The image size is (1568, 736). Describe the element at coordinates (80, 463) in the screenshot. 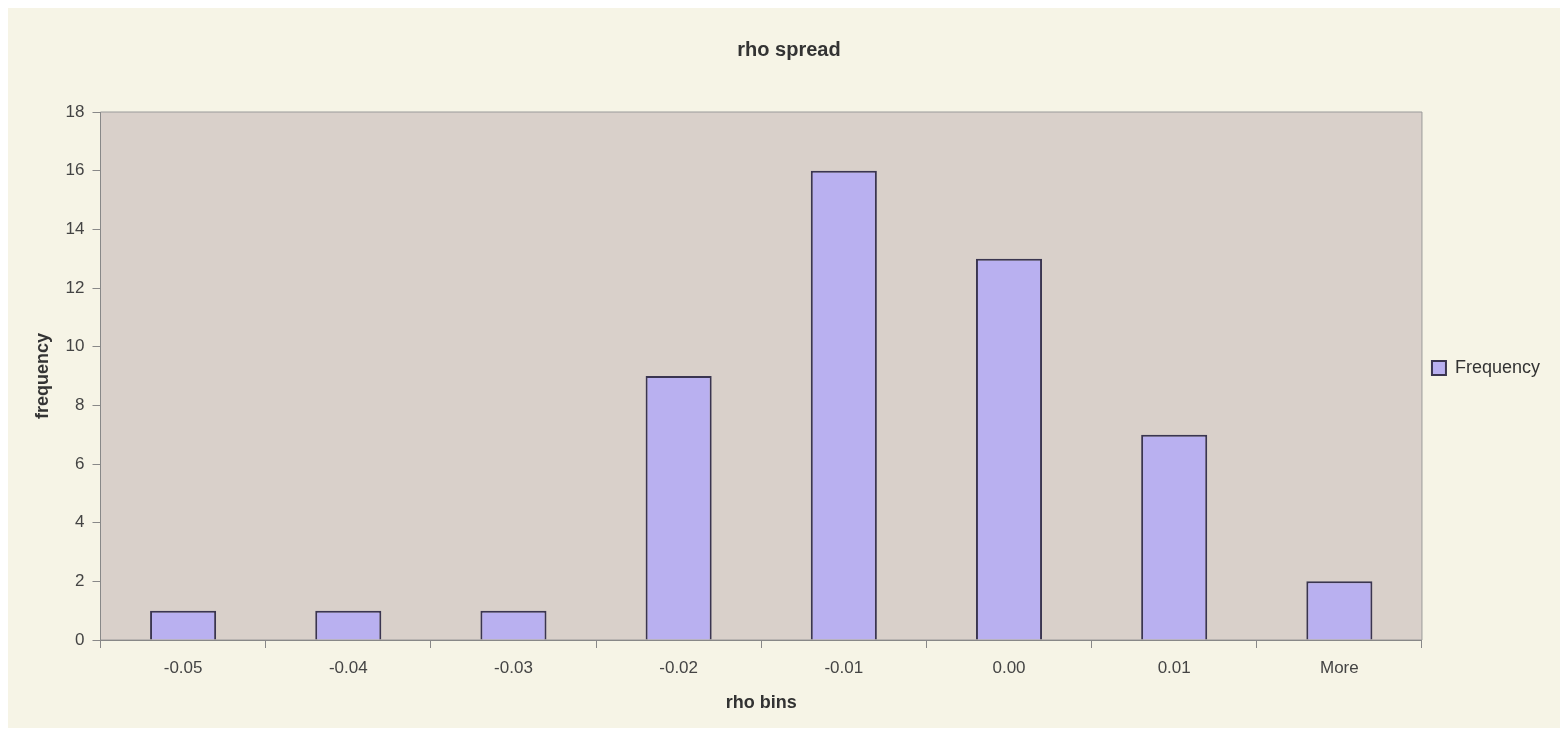

I see `y-tick-label: 6` at that location.